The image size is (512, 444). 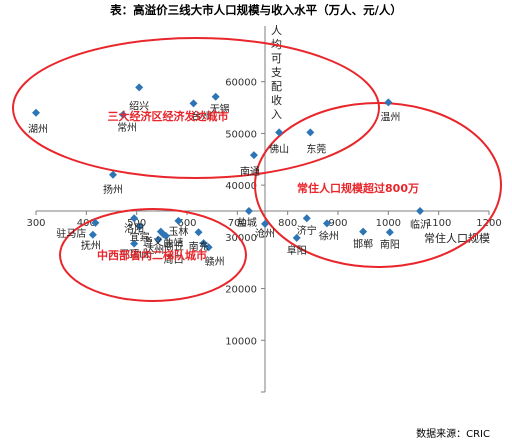 I want to click on group-annotation: 中西部省内二梯队城市, so click(x=152, y=255).